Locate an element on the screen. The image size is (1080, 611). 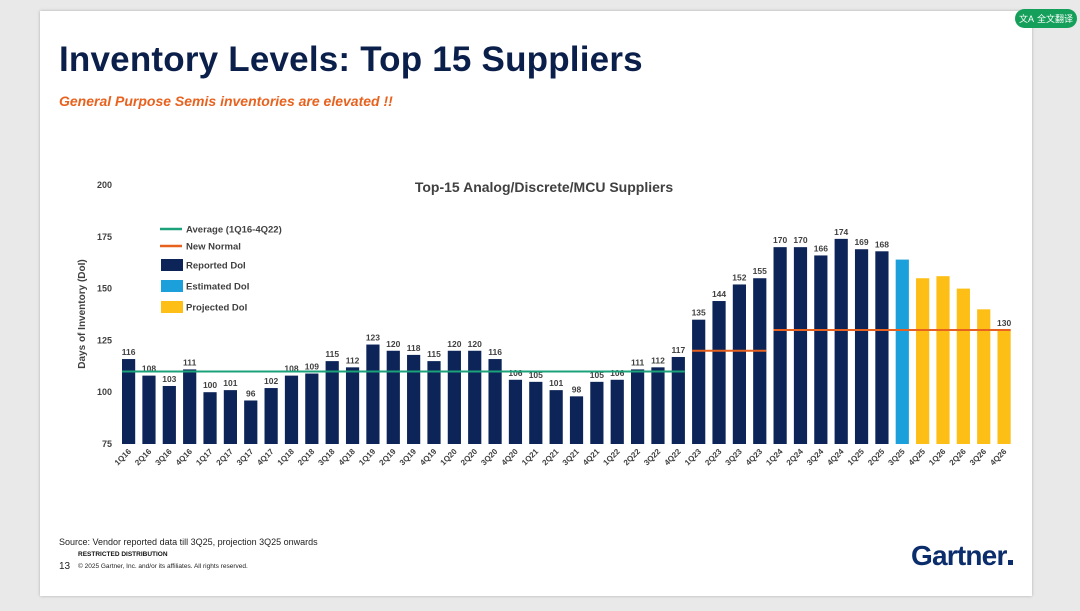
x-tick-3Q16: 3Q16 is located at coordinates (164, 457).